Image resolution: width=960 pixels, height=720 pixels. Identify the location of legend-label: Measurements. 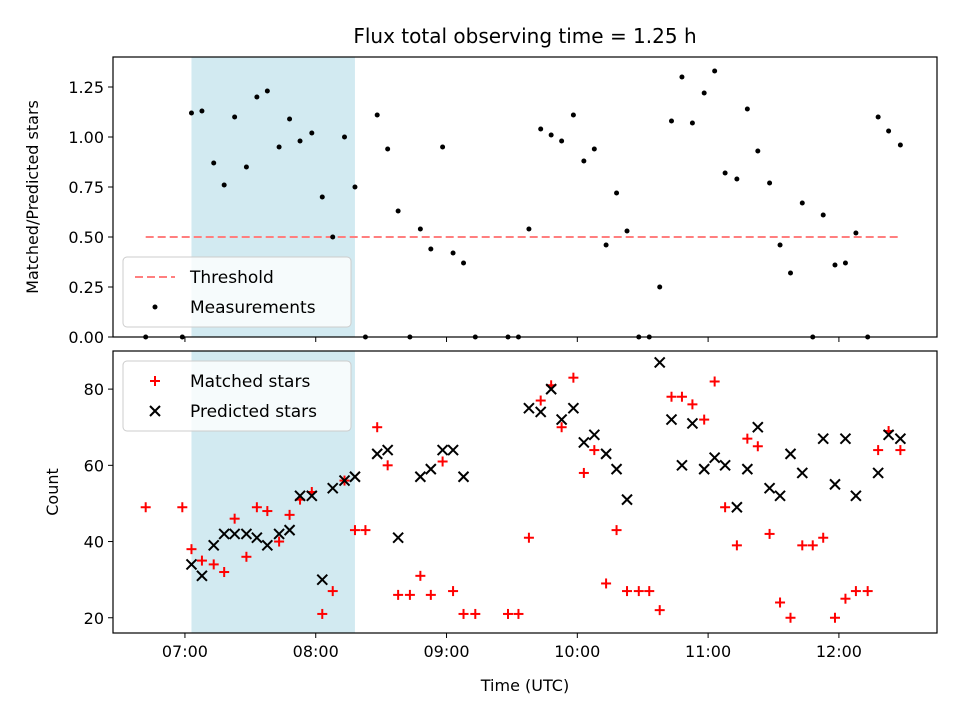
(253, 308).